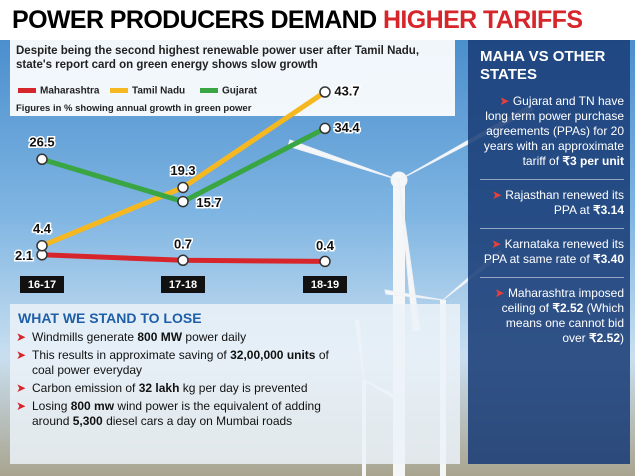 The width and height of the screenshot is (635, 476). What do you see at coordinates (24, 255) in the screenshot?
I see `data-label: 2.1` at bounding box center [24, 255].